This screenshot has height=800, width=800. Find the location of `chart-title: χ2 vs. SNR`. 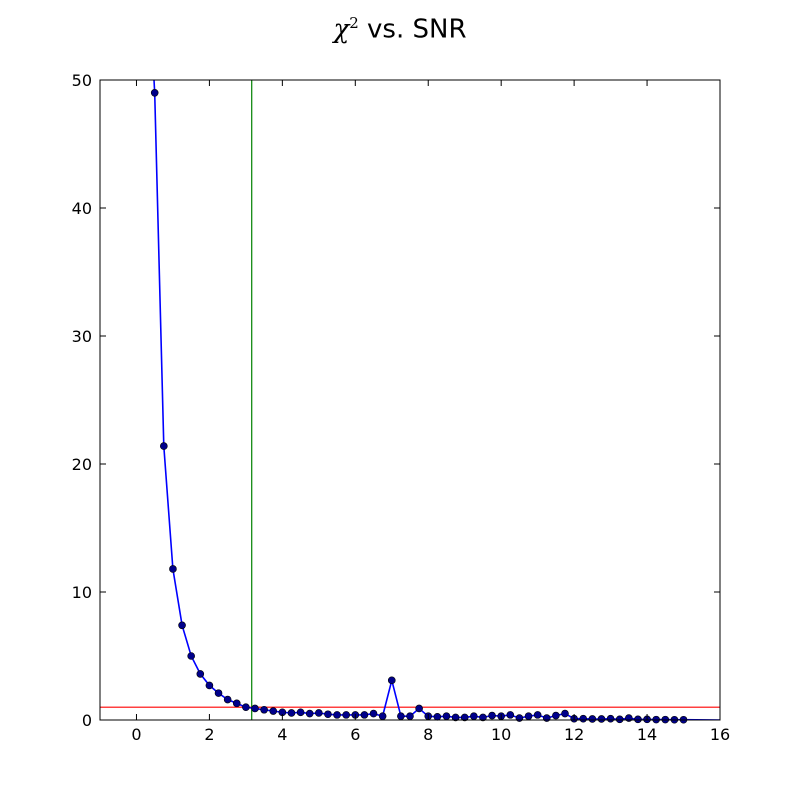

chart-title: χ2 vs. SNR is located at coordinates (400, 29).